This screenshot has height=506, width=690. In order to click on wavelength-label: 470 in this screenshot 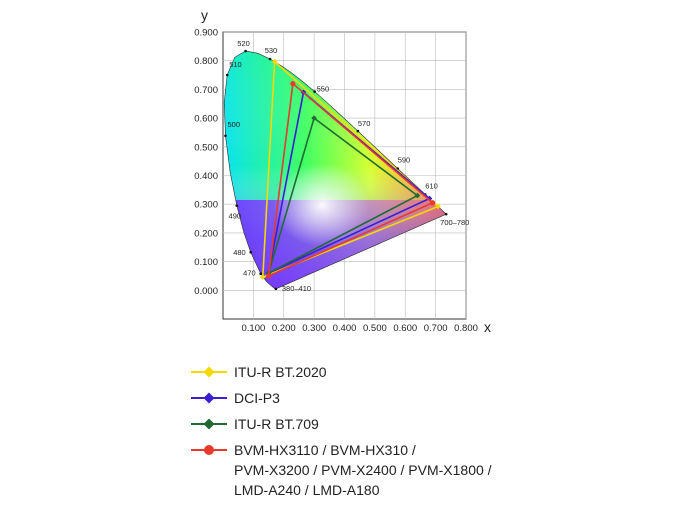, I will do `click(249, 273)`.